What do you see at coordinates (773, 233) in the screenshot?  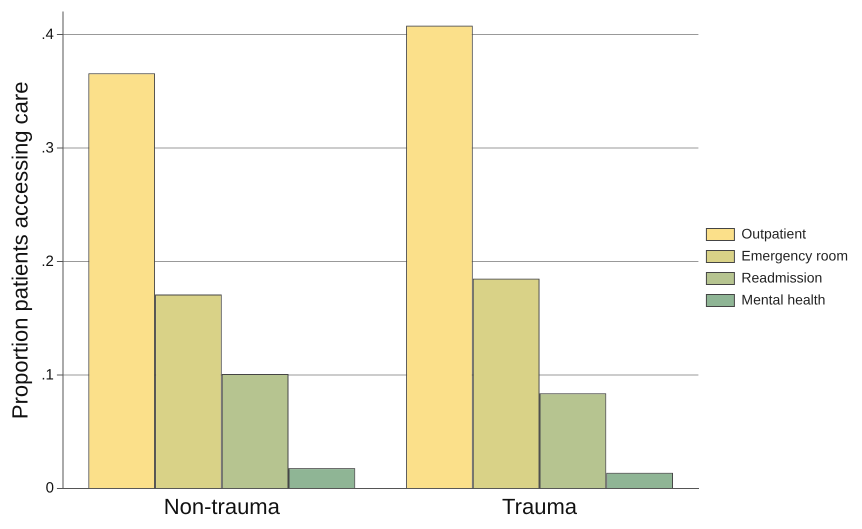 I see `legend-label: Outpatient` at bounding box center [773, 233].